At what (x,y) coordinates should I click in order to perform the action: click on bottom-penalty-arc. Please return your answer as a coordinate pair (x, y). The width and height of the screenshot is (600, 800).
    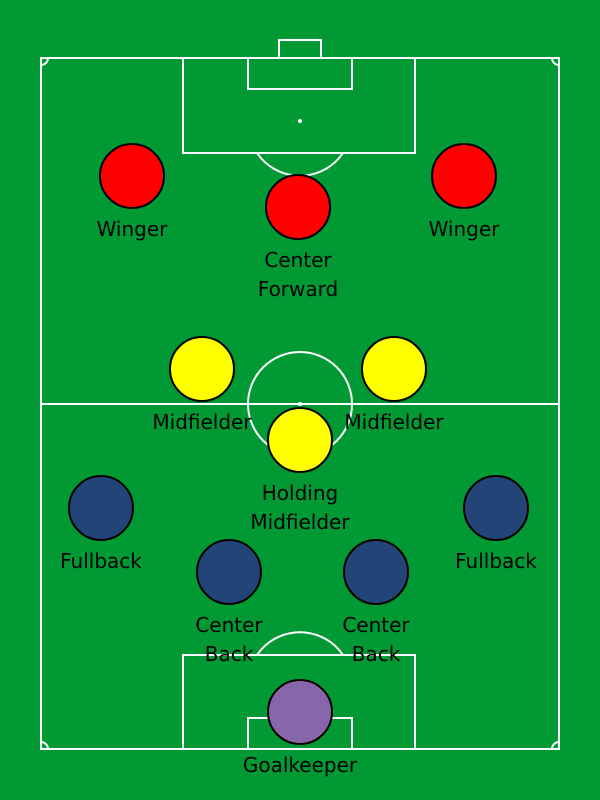
    Looking at the image, I should click on (300, 643).